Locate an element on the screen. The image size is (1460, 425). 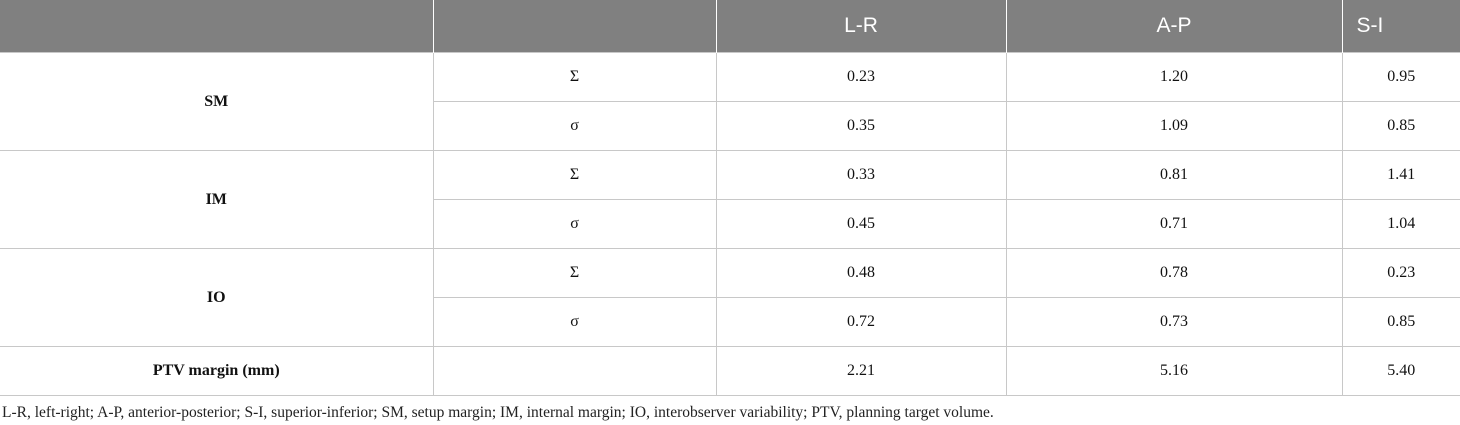
cell: 0.72 is located at coordinates (861, 322).